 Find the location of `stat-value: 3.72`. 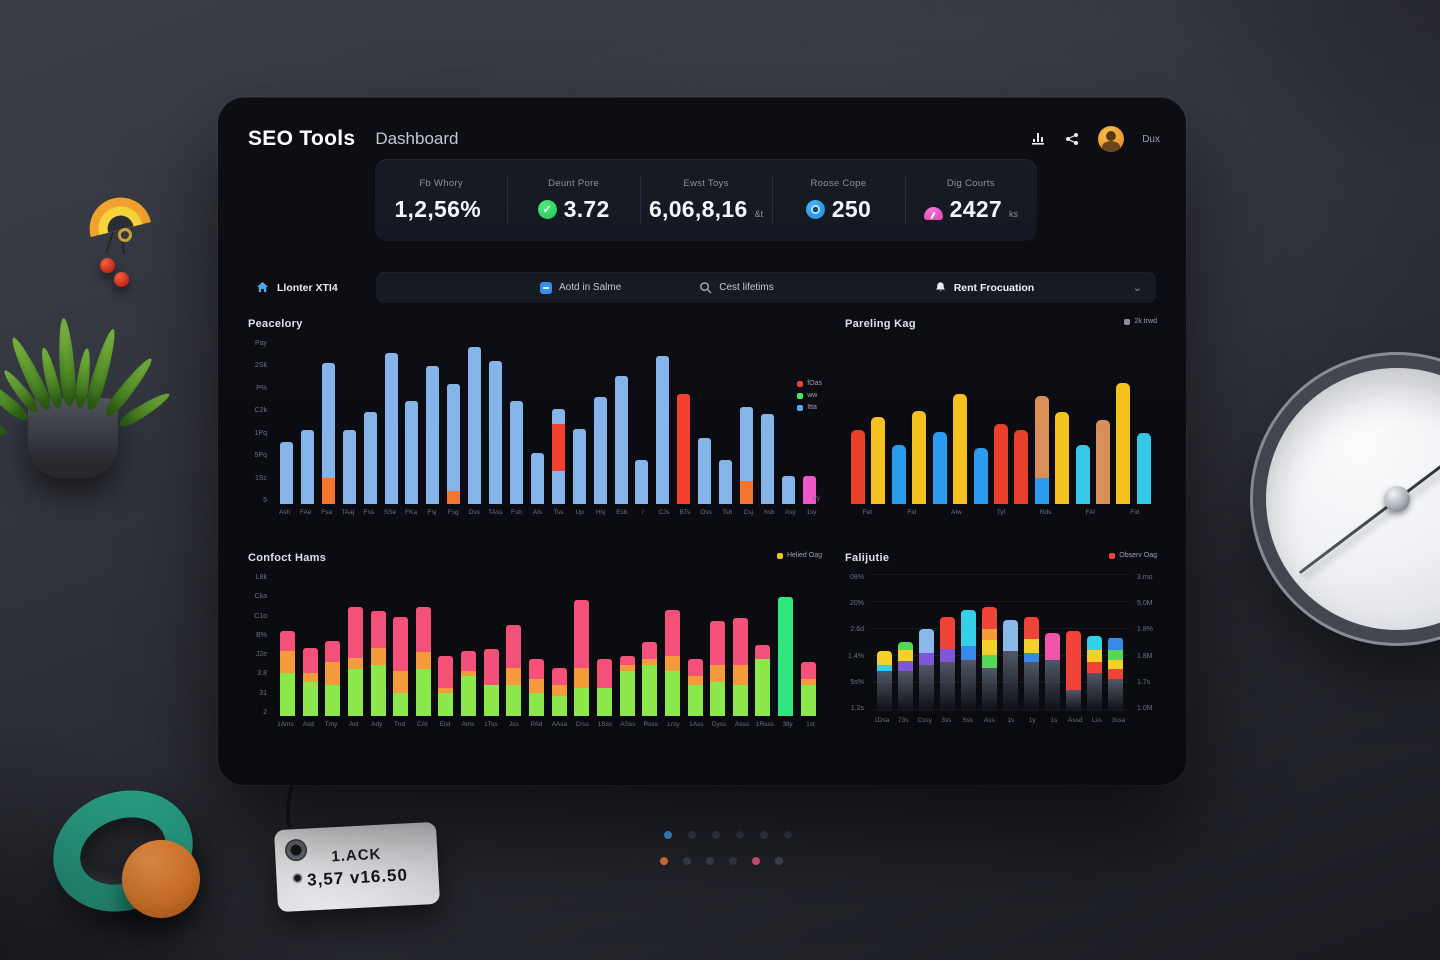

stat-value: 3.72 is located at coordinates (586, 208).